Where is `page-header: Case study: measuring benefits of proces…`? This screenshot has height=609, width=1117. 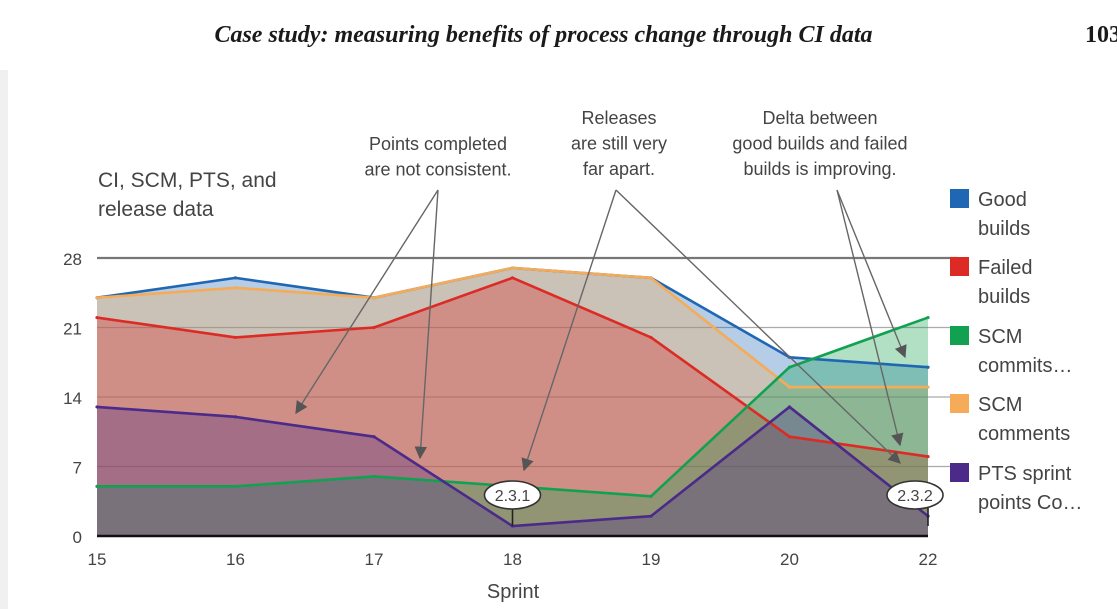 page-header: Case study: measuring benefits of proces… is located at coordinates (558, 35).